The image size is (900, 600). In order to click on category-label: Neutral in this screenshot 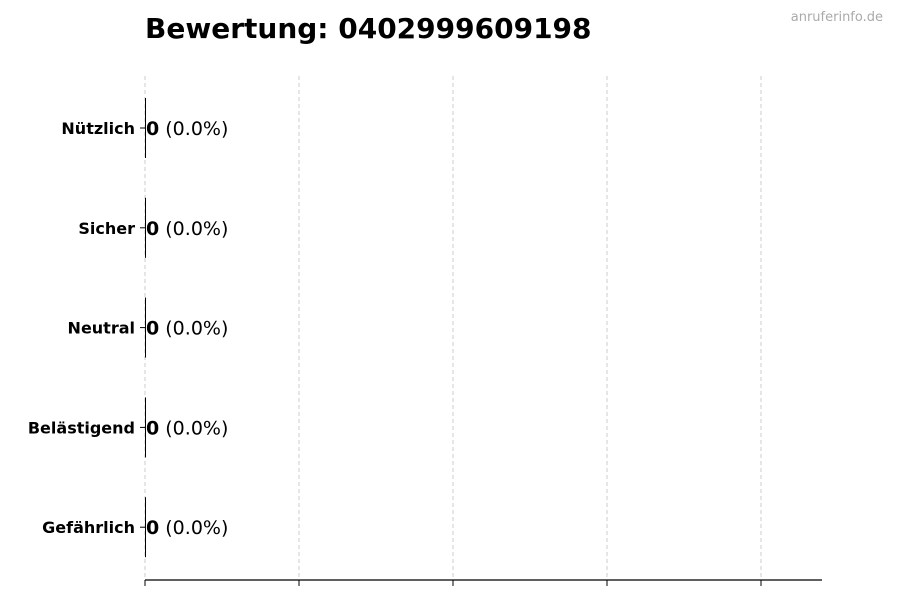, I will do `click(101, 328)`.